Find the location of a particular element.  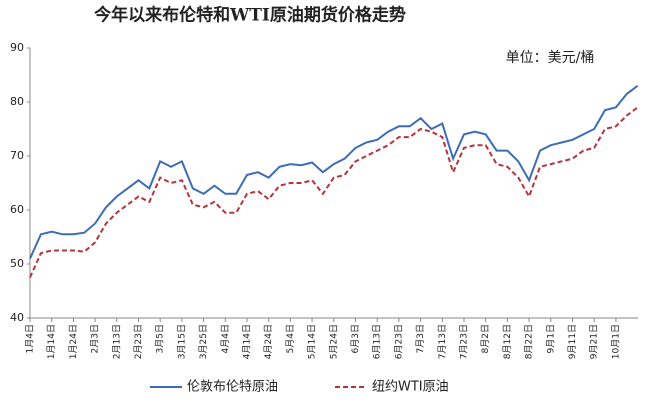

x-tick-label: 1月4日 is located at coordinates (30, 338).